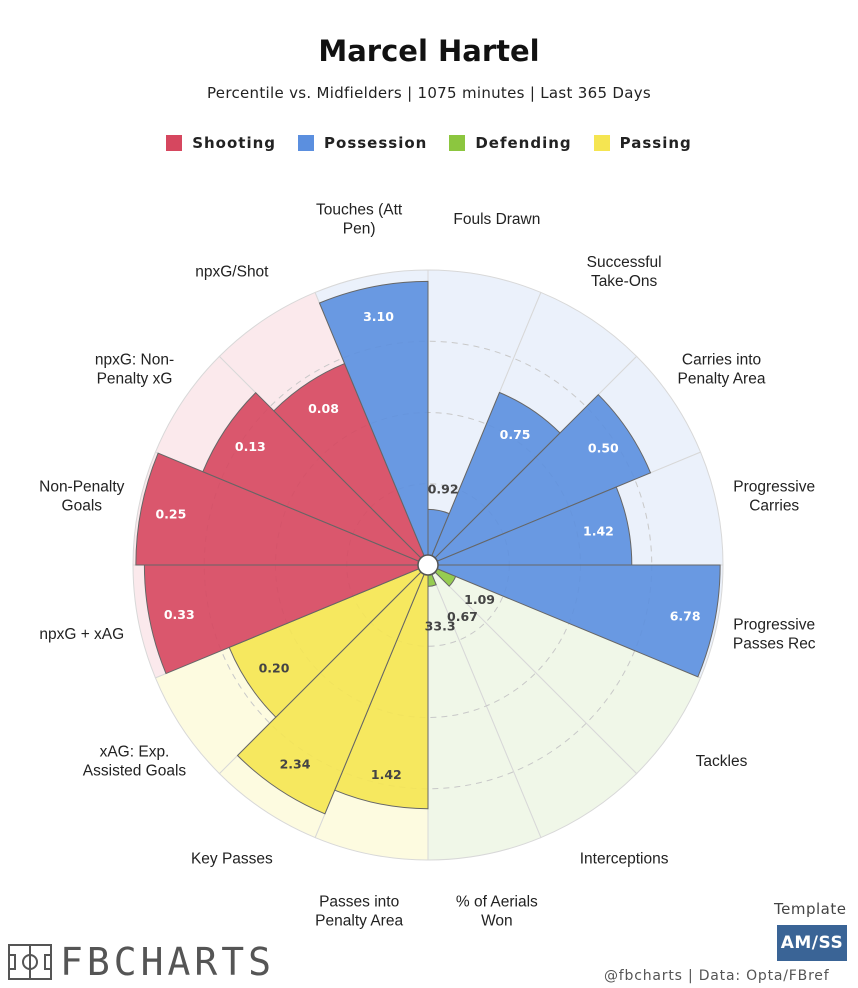  I want to click on category-label: Passes Rec, so click(774, 643).